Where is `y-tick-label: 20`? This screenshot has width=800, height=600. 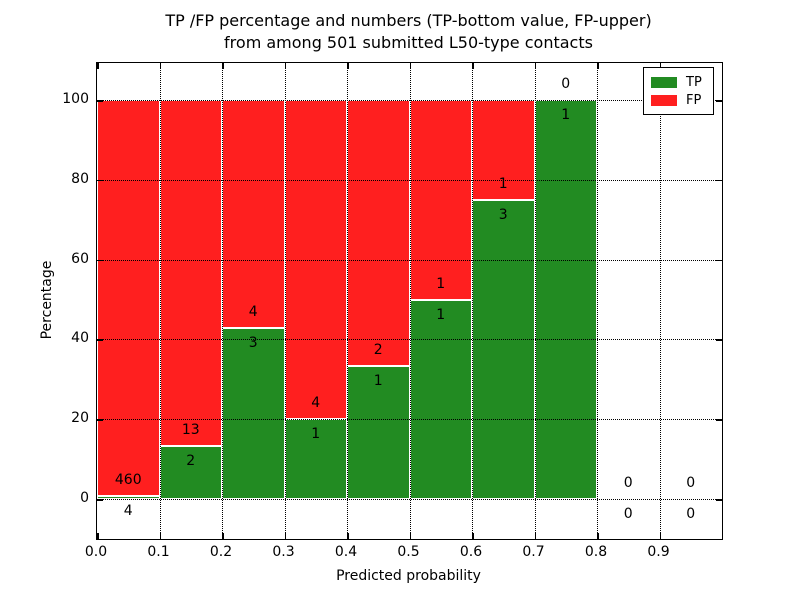 y-tick-label: 20 is located at coordinates (80, 418).